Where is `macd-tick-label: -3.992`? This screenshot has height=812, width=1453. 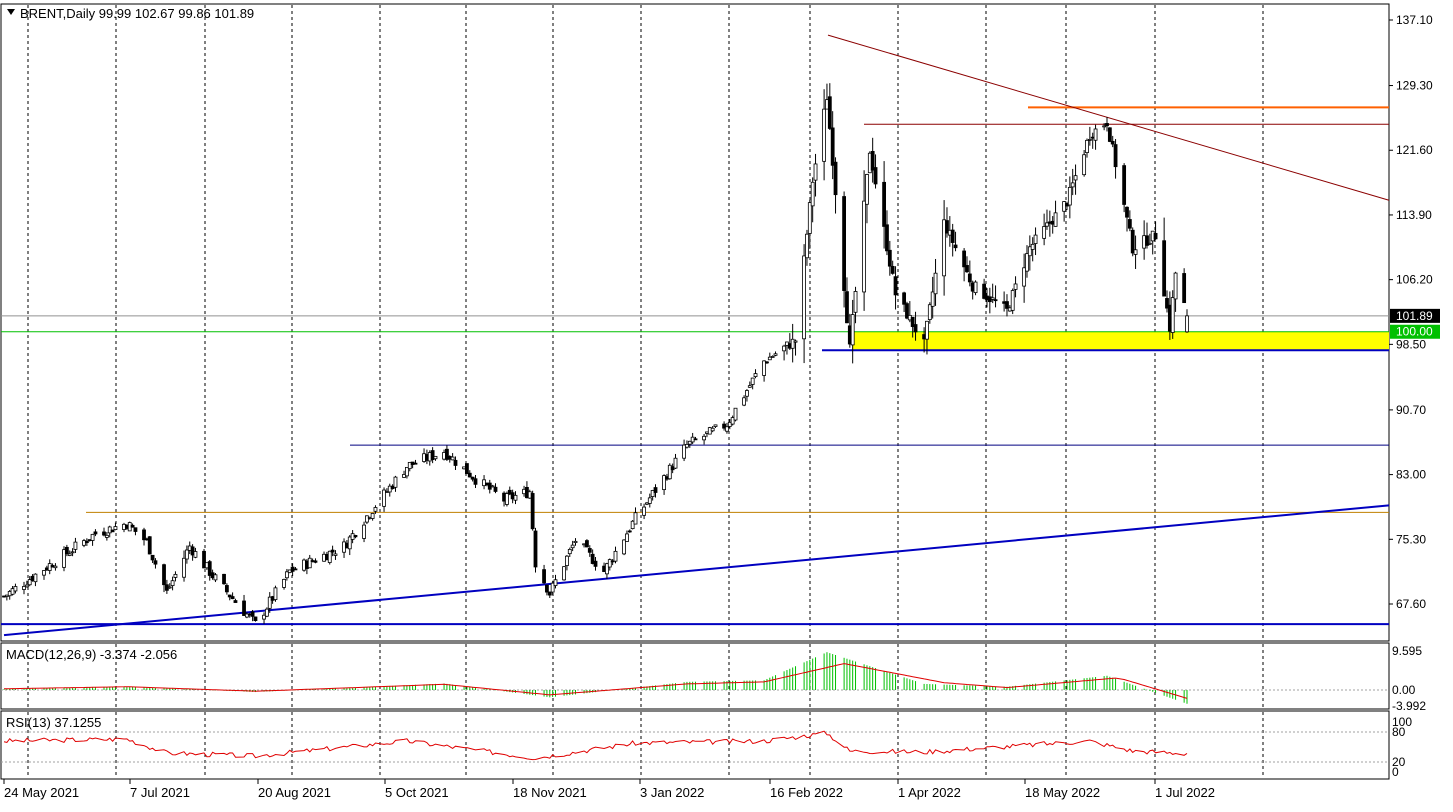
macd-tick-label: -3.992 is located at coordinates (1409, 706).